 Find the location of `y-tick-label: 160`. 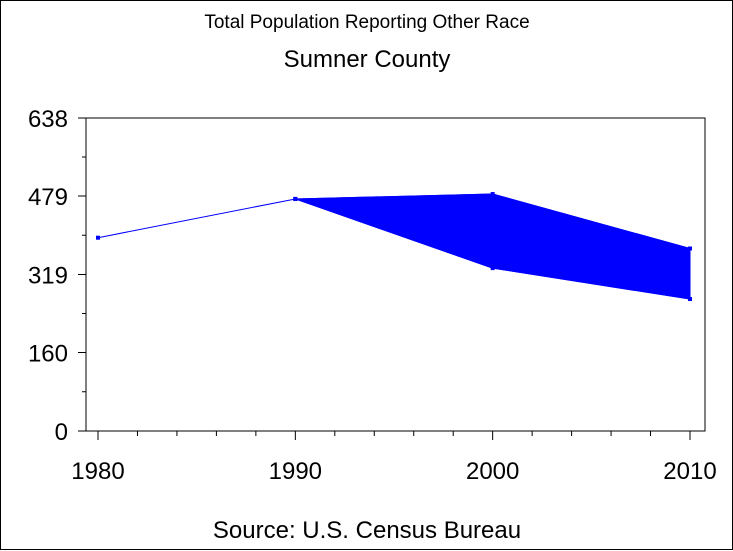

y-tick-label: 160 is located at coordinates (48, 354).